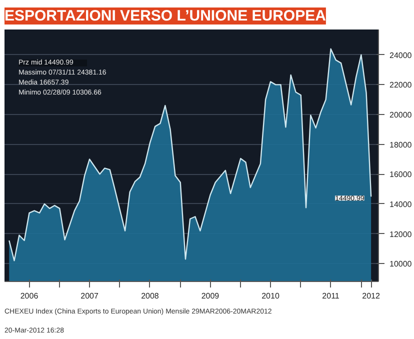 This screenshot has height=339, width=414. What do you see at coordinates (150, 296) in the screenshot?
I see `x-tick-label: 2008` at bounding box center [150, 296].